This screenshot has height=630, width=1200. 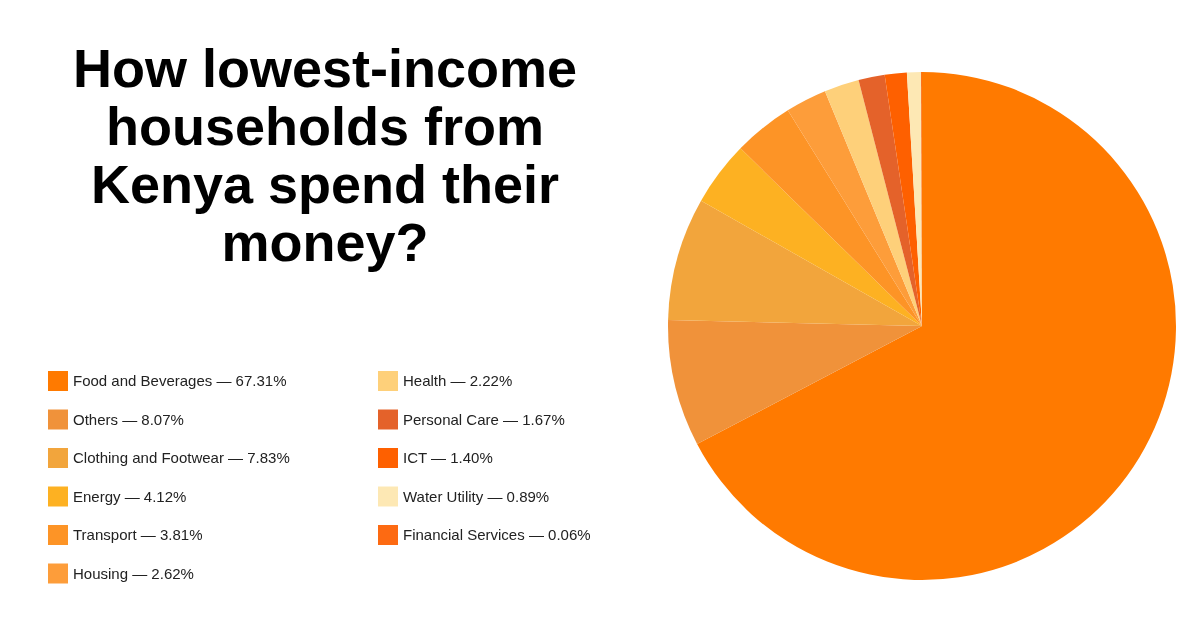 I want to click on legend-label: Personal Care — 1.67%, so click(x=484, y=419).